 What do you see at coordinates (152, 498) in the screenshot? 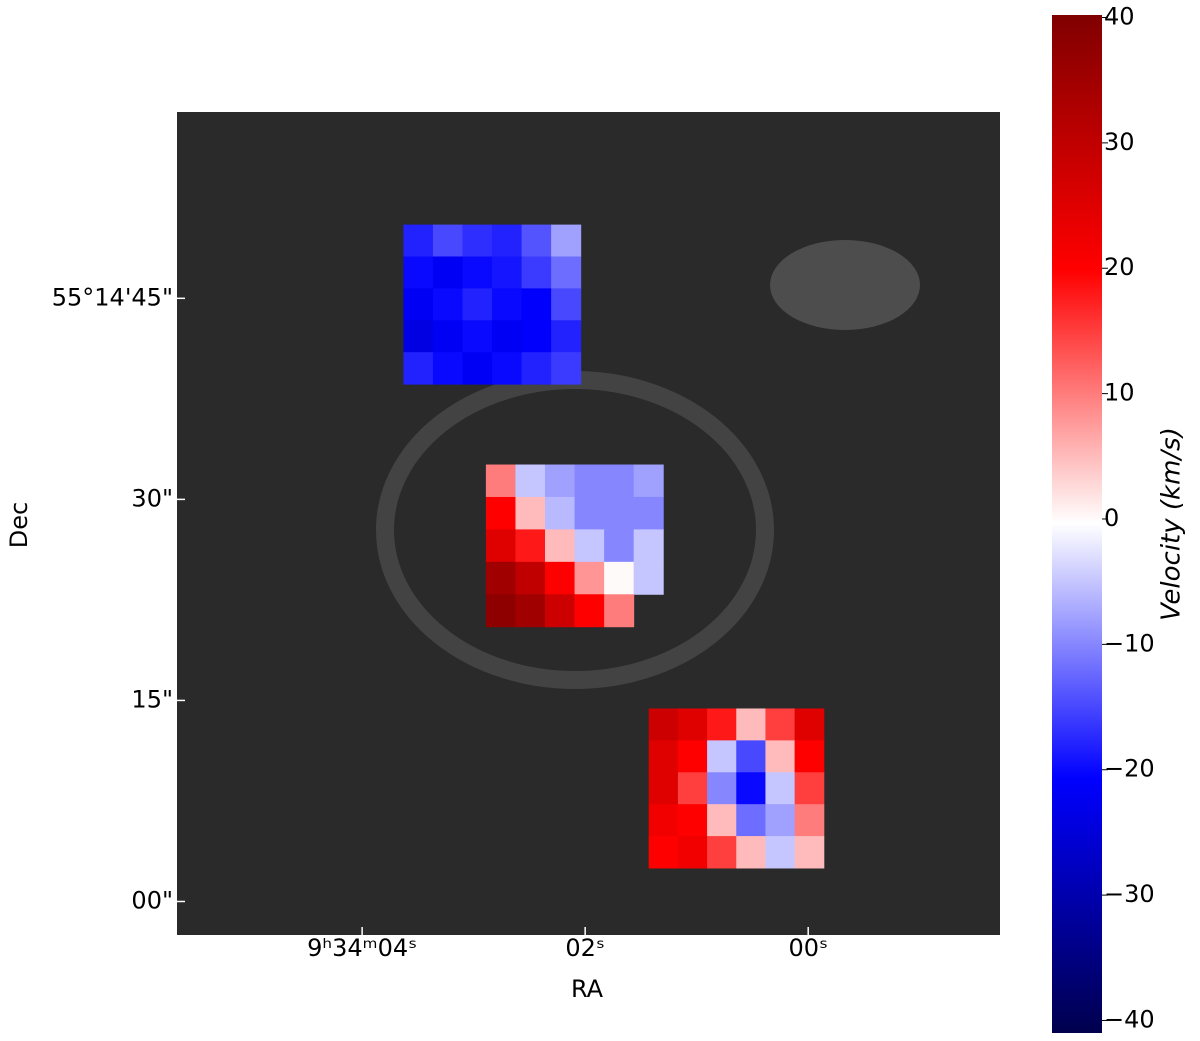
I see `y-tick-label: 30"` at bounding box center [152, 498].